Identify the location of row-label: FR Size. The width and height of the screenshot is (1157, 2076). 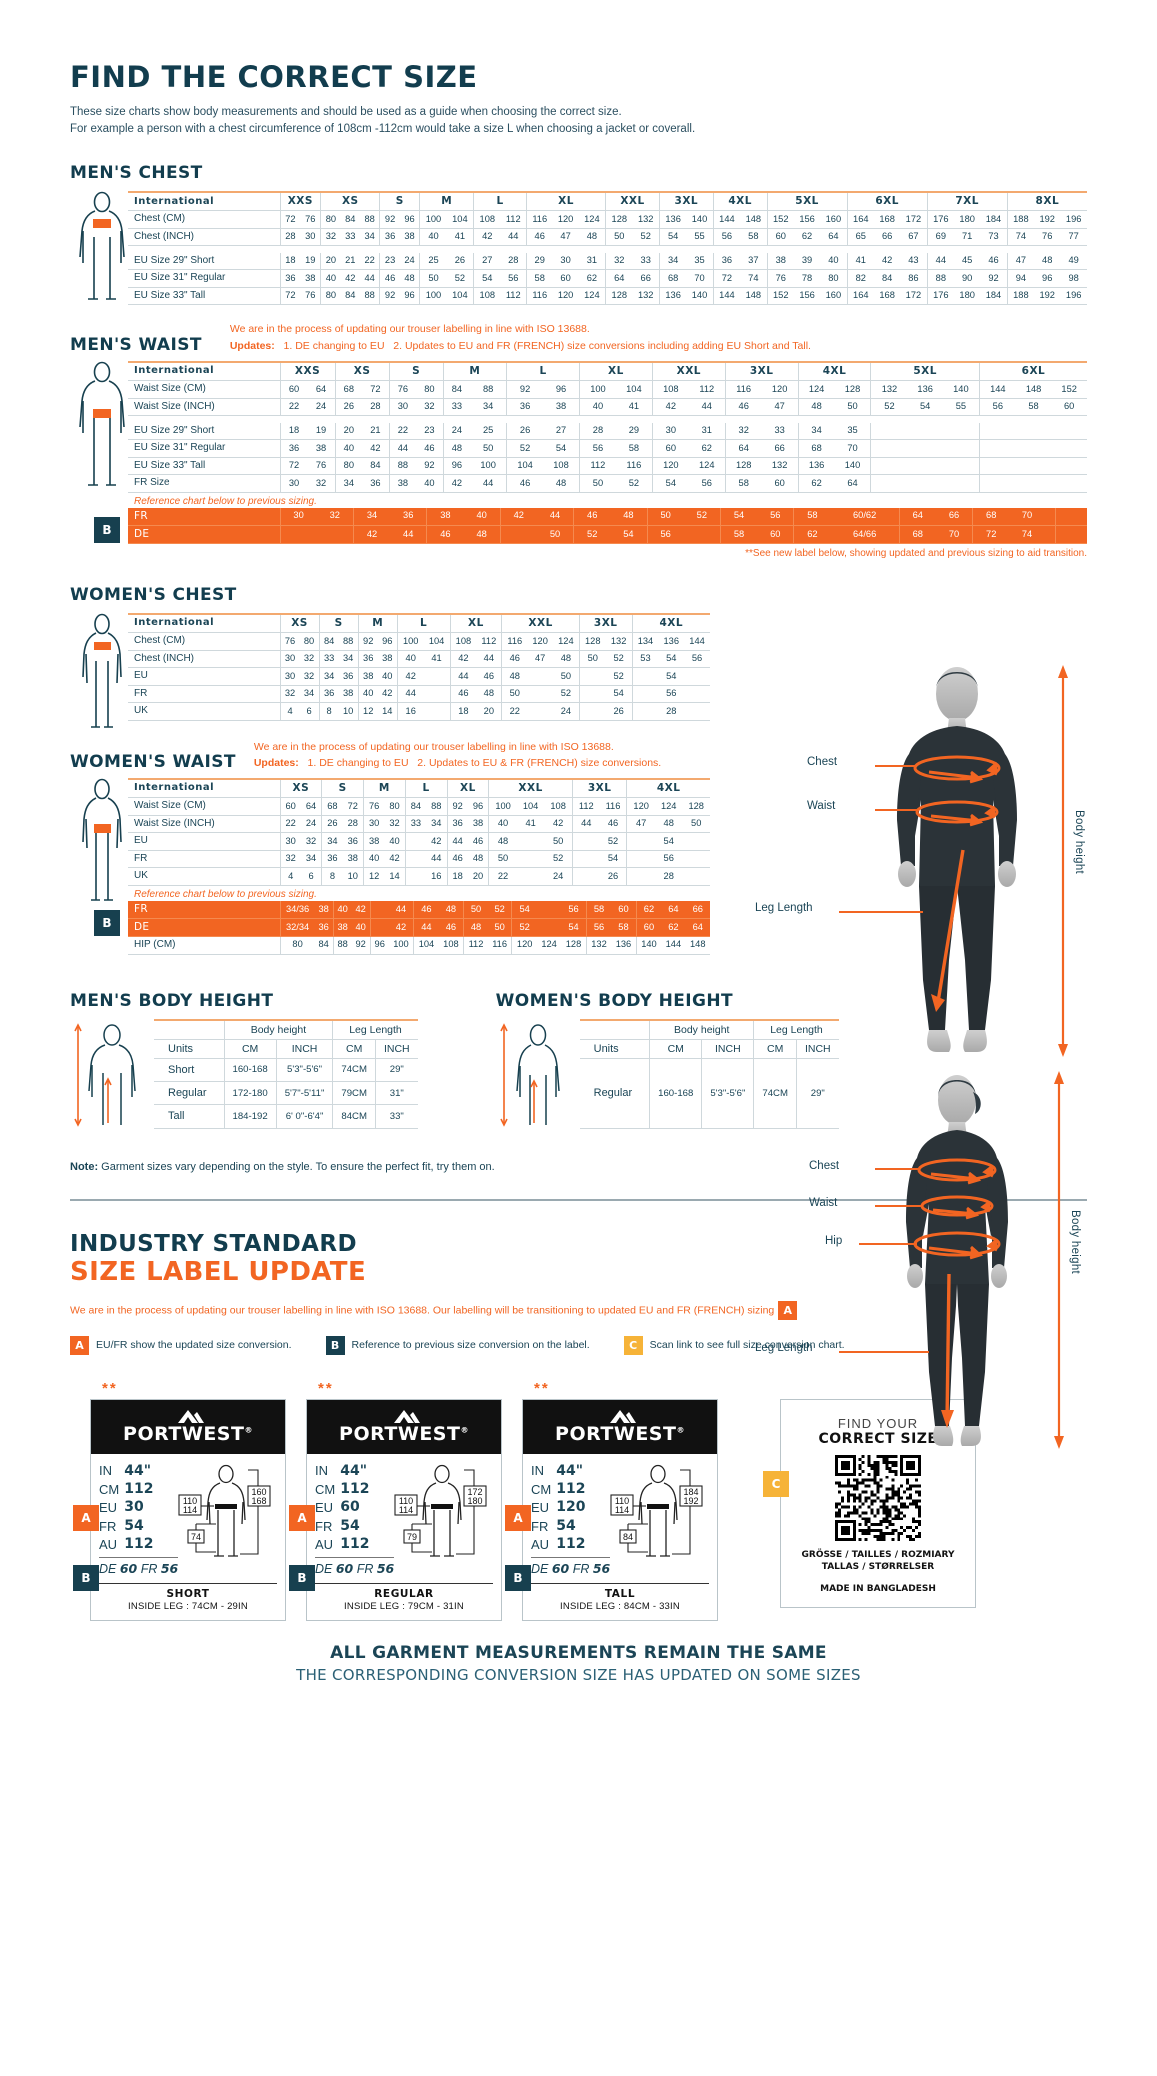
(204, 483).